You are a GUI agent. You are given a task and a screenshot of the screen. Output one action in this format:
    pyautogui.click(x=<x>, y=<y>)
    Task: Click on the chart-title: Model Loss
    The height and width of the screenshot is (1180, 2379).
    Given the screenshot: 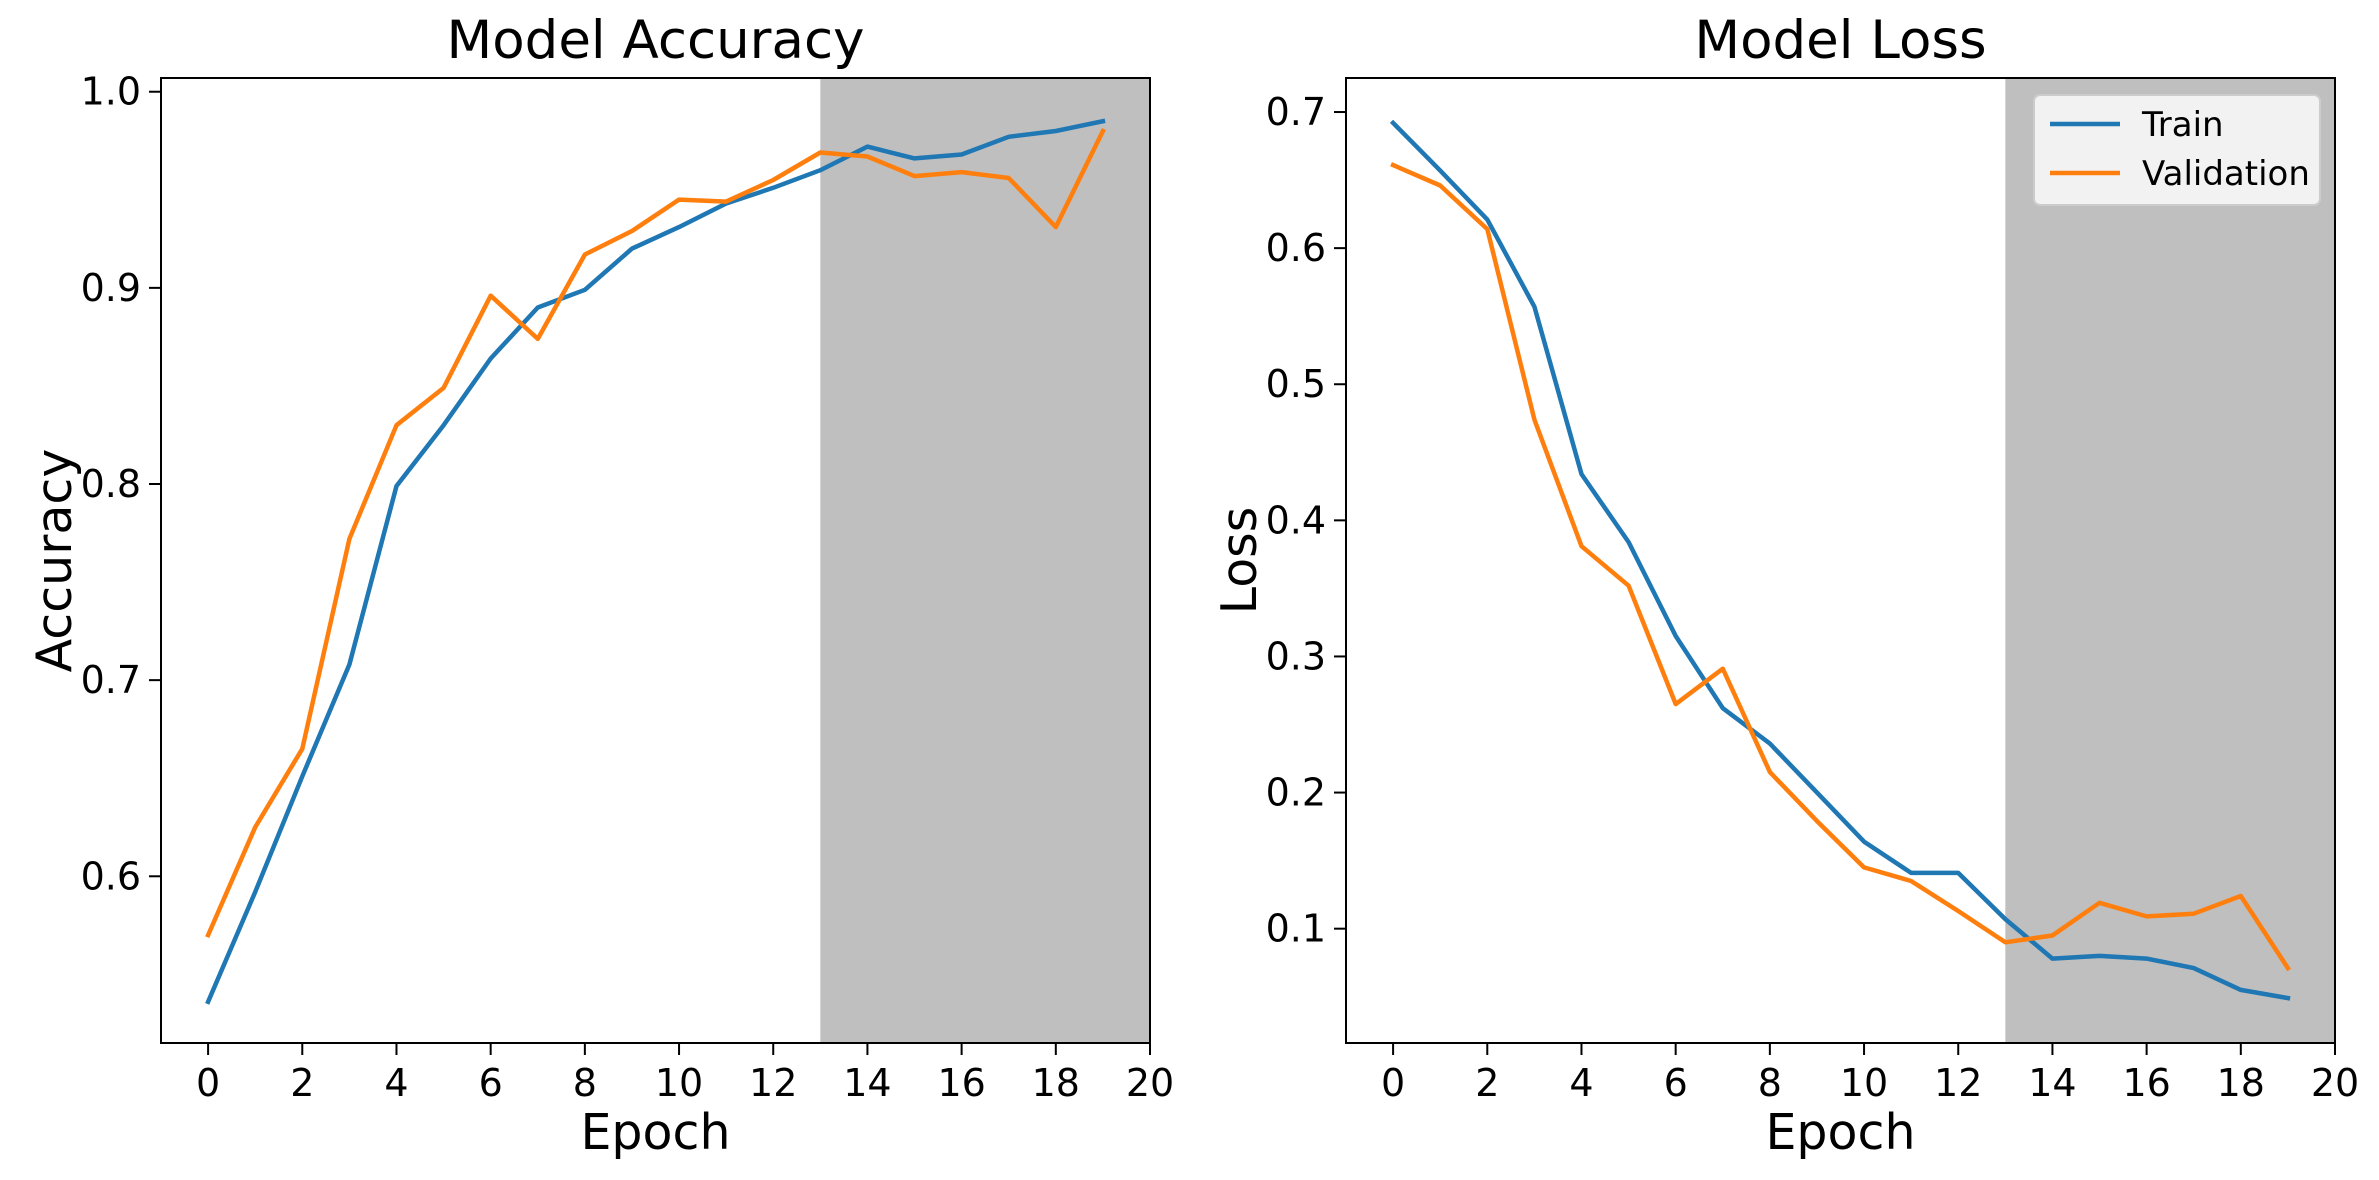 What is the action you would take?
    pyautogui.click(x=1840, y=40)
    